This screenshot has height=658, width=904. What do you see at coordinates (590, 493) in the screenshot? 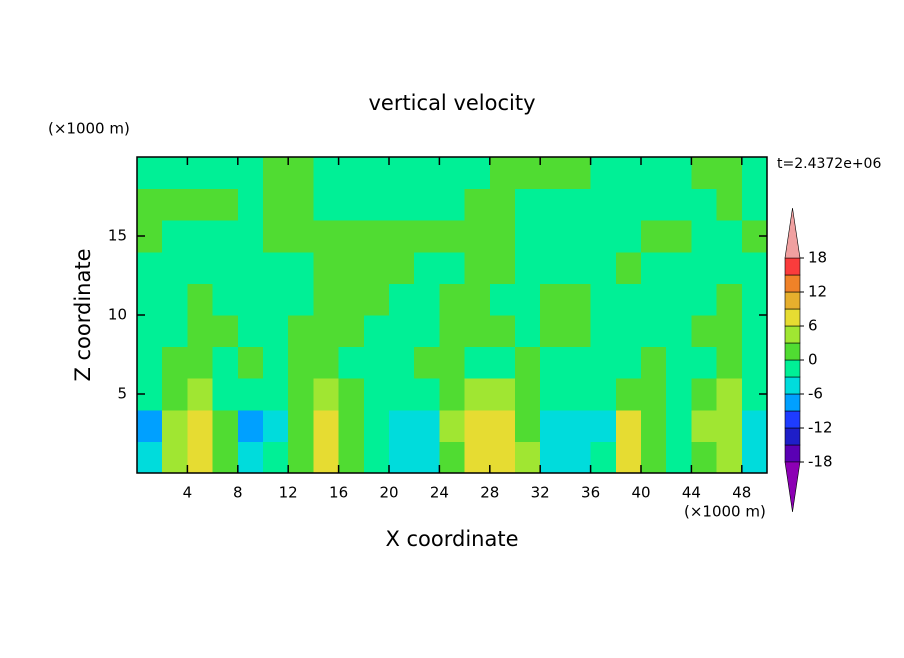
I see `x-tick-label: 36` at bounding box center [590, 493].